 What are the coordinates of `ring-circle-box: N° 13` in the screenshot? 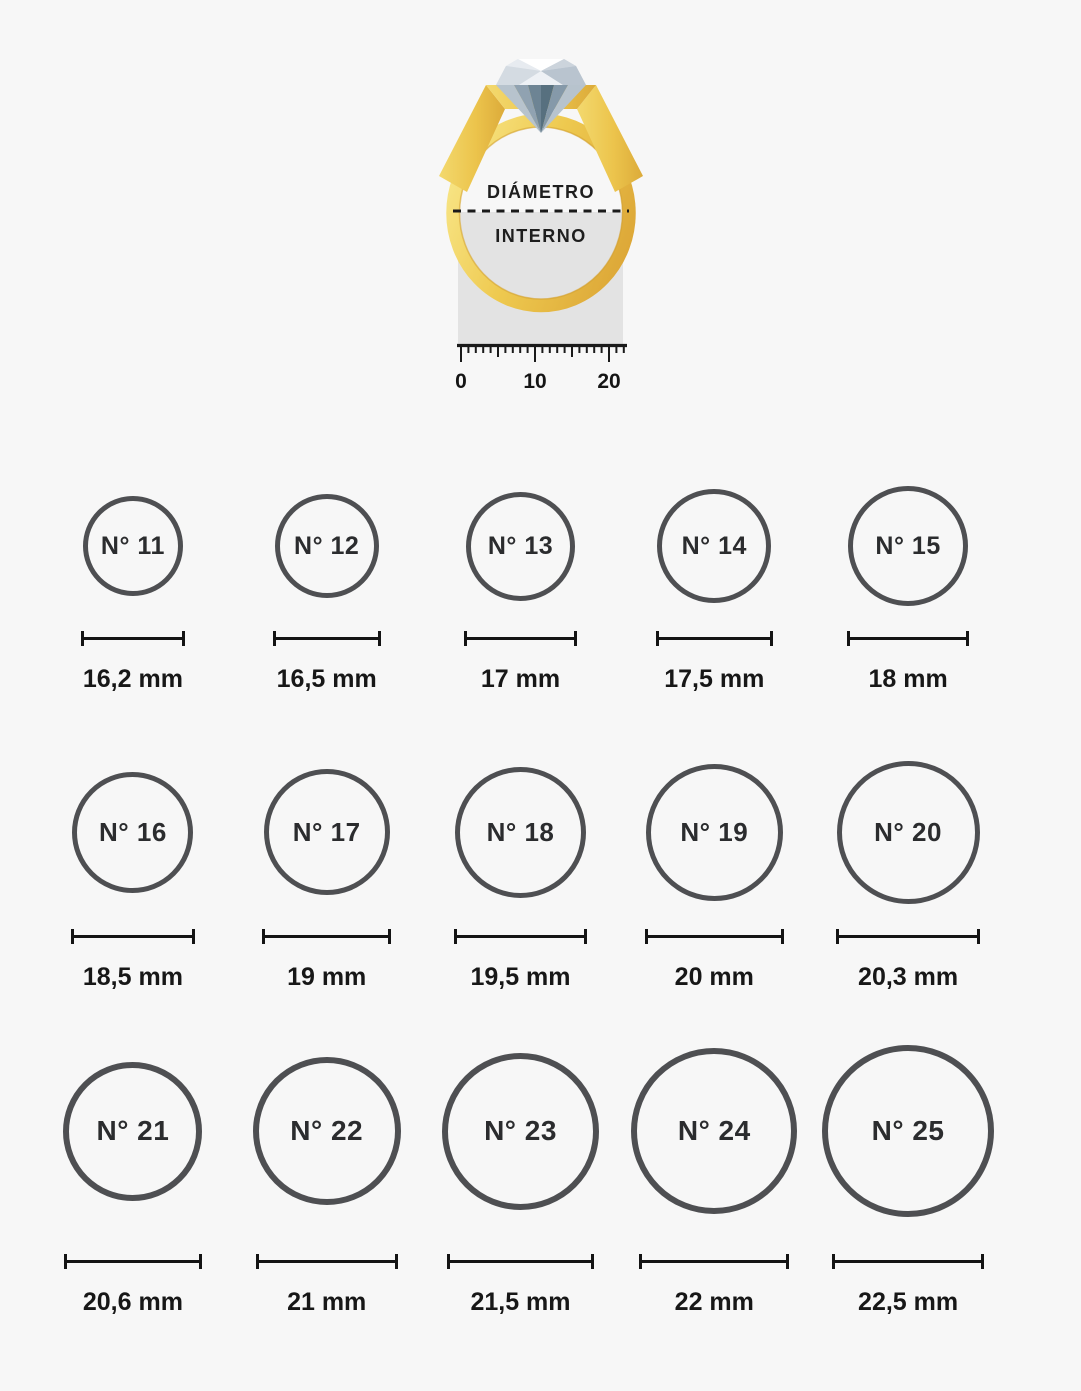 It's located at (520, 546).